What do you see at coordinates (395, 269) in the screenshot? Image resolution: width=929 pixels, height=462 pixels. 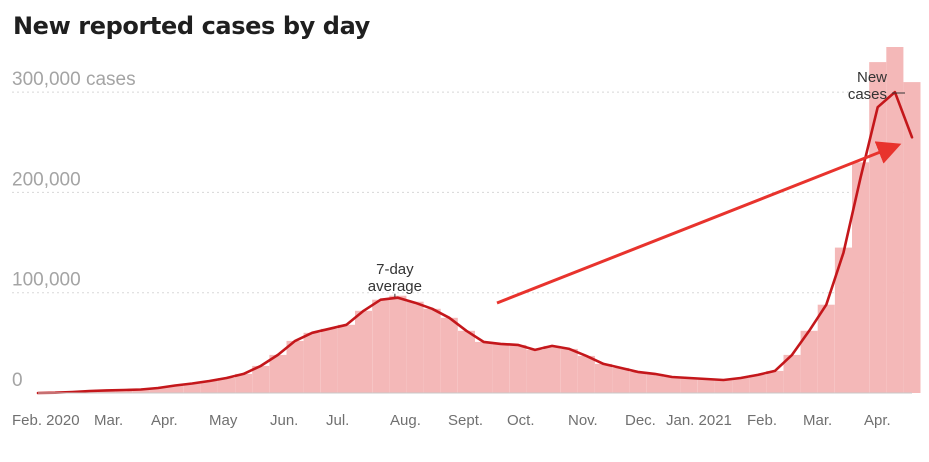 I see `average-annotation-label: 7-day` at bounding box center [395, 269].